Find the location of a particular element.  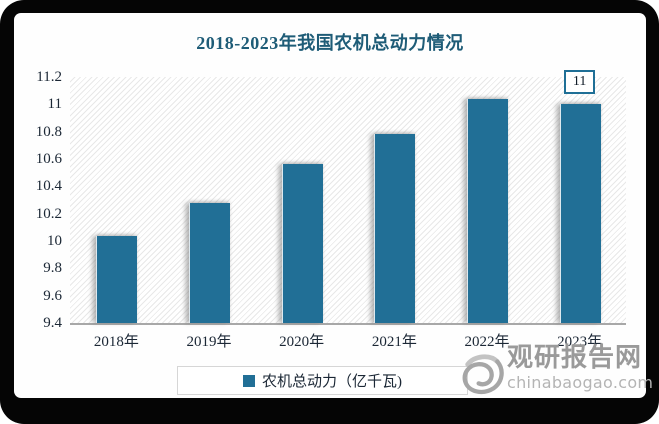

legend-marker-icon is located at coordinates (249, 380).